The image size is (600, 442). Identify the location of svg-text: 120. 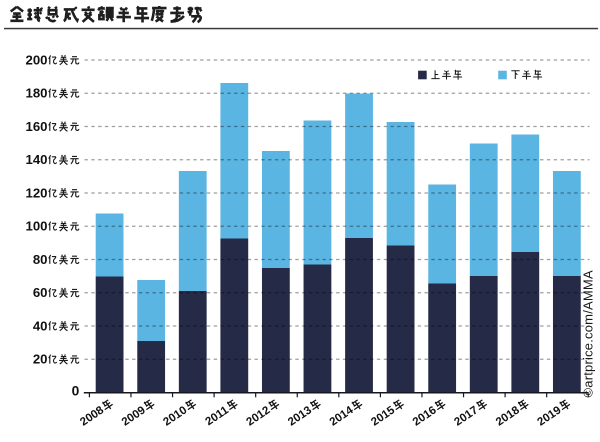
(36, 192).